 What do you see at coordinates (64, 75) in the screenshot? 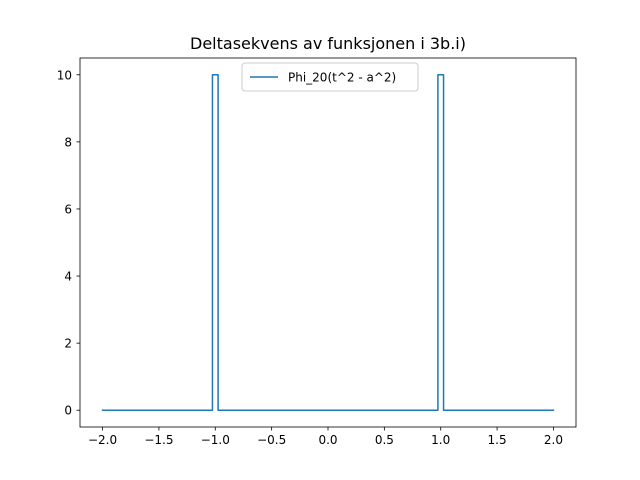
I see `y-tick-label: 10` at bounding box center [64, 75].